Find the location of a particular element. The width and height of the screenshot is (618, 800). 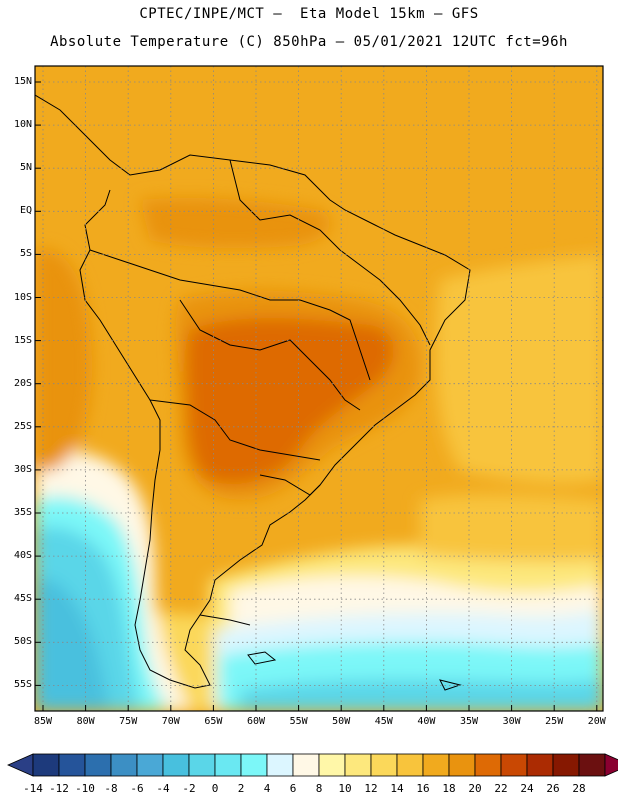

lon-label-50W: 50W is located at coordinates (341, 721).